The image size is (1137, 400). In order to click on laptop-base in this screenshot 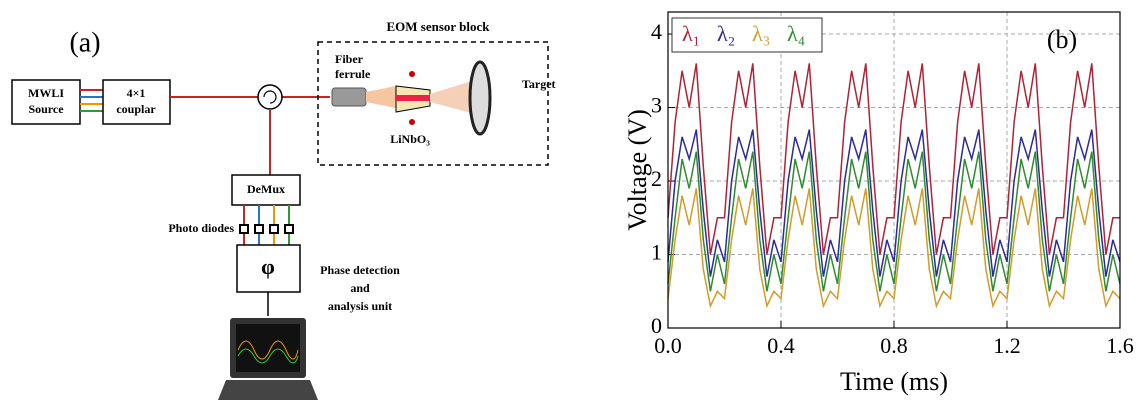, I will do `click(268, 390)`.